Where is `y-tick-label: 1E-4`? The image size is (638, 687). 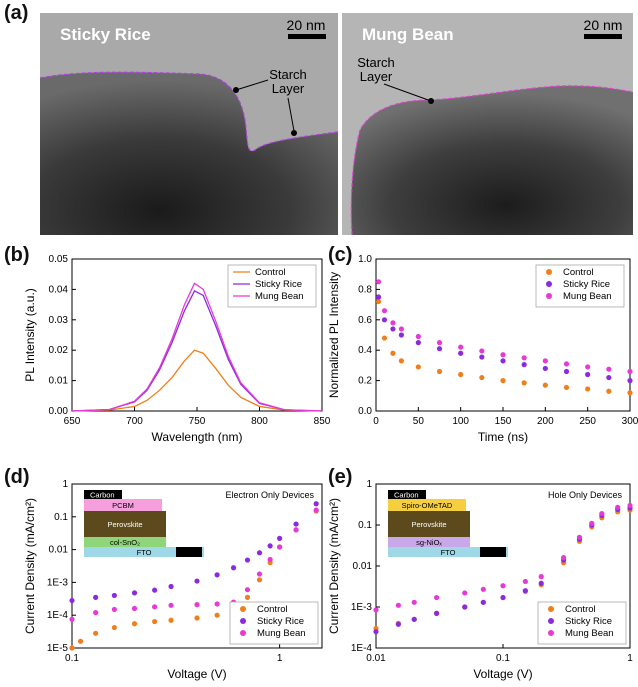 y-tick-label: 1E-4 is located at coordinates (362, 648).